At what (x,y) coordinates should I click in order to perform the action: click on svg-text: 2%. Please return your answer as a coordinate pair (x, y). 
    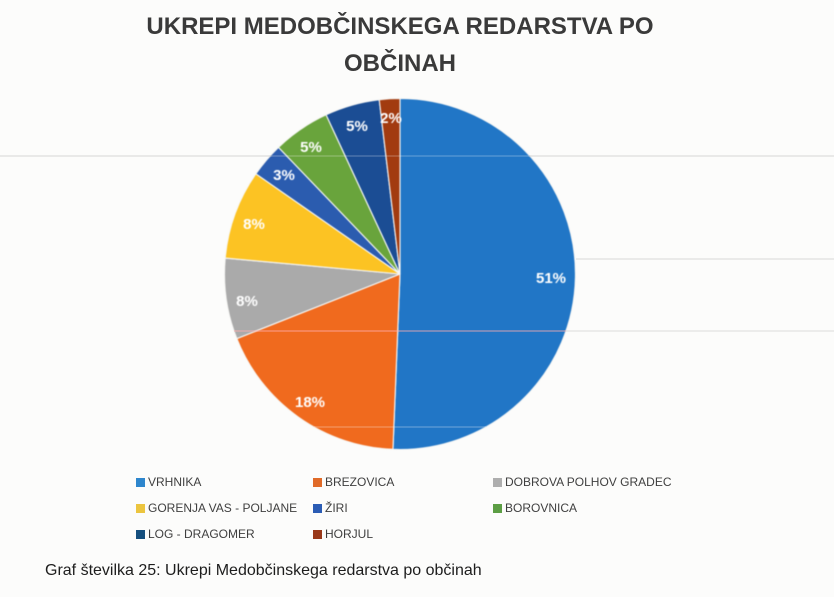
    Looking at the image, I should click on (391, 118).